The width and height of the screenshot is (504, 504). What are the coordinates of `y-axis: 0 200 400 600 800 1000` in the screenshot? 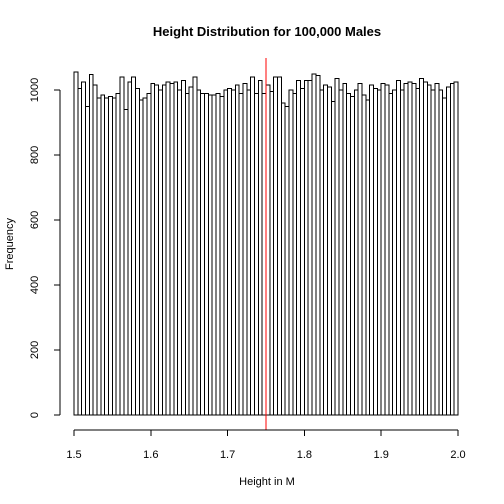 It's located at (45, 248).